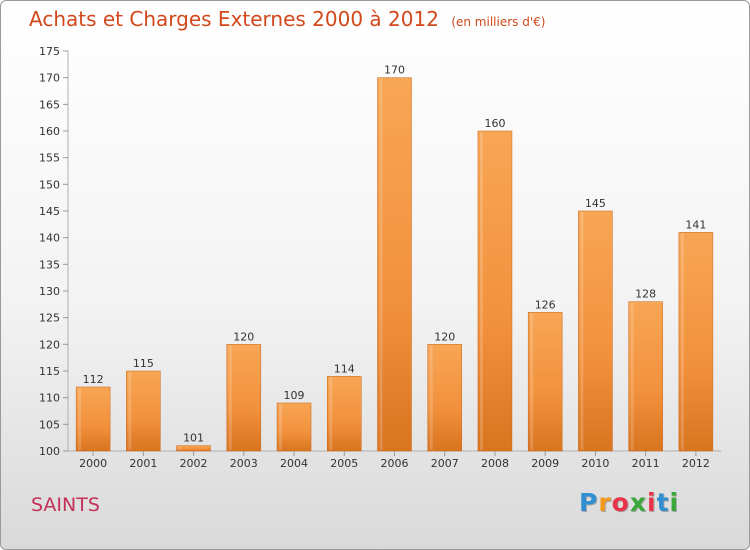 The height and width of the screenshot is (550, 750). What do you see at coordinates (49, 291) in the screenshot?
I see `y-tick-label: 130` at bounding box center [49, 291].